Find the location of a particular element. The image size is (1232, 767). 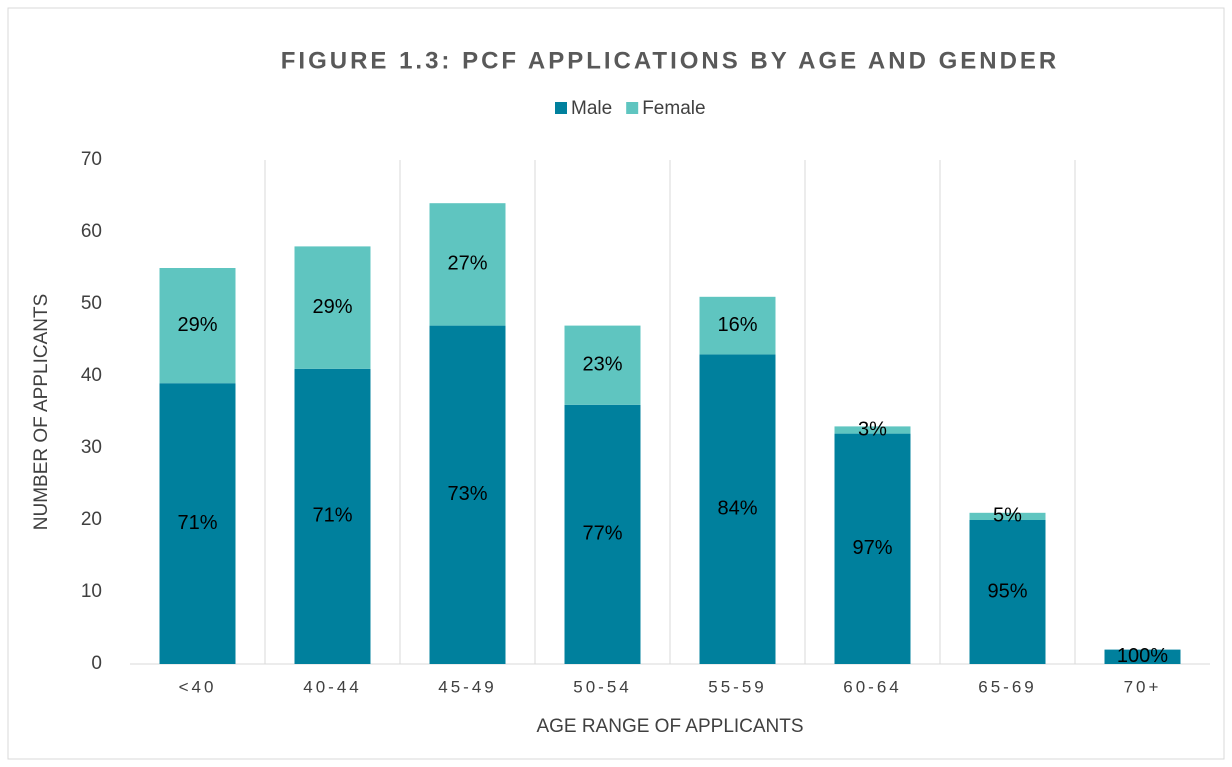

y-tick-label: 20 is located at coordinates (91, 519).